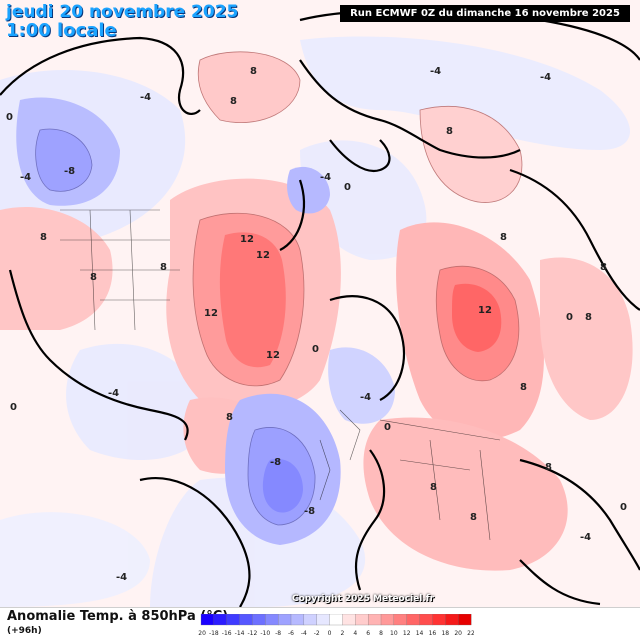  What do you see at coordinates (278, 633) in the screenshot?
I see `colorbar-tick-label: -8` at bounding box center [278, 633].